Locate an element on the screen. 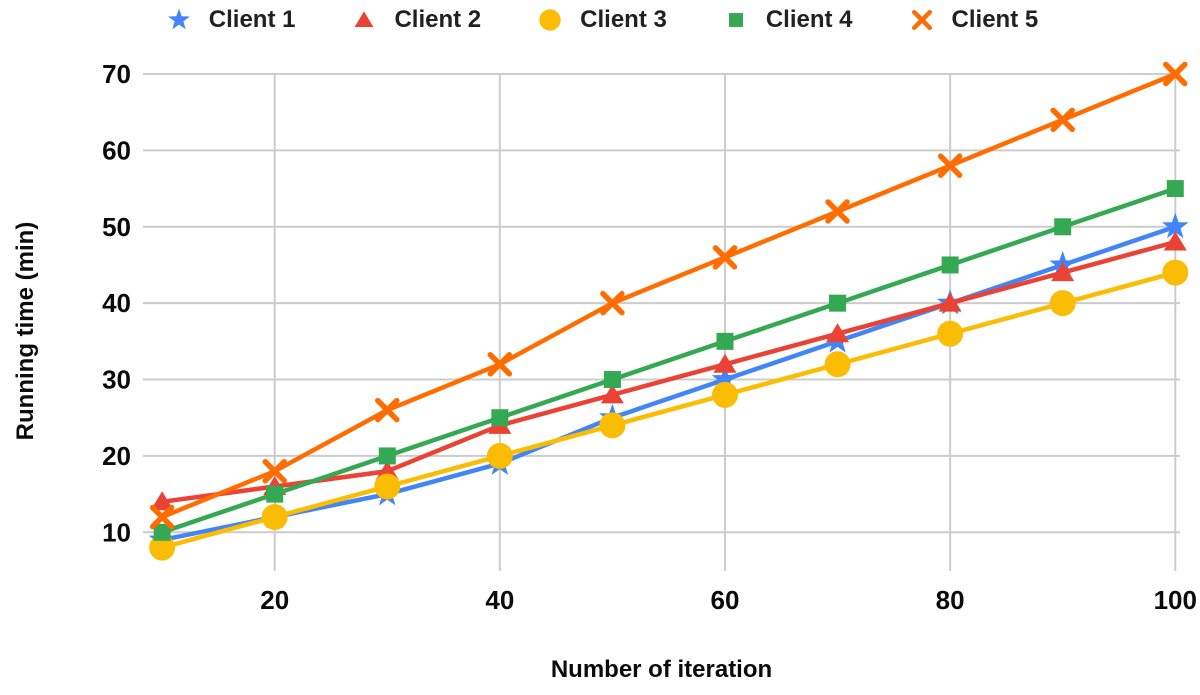  legend-label: Client 3 is located at coordinates (623, 19).